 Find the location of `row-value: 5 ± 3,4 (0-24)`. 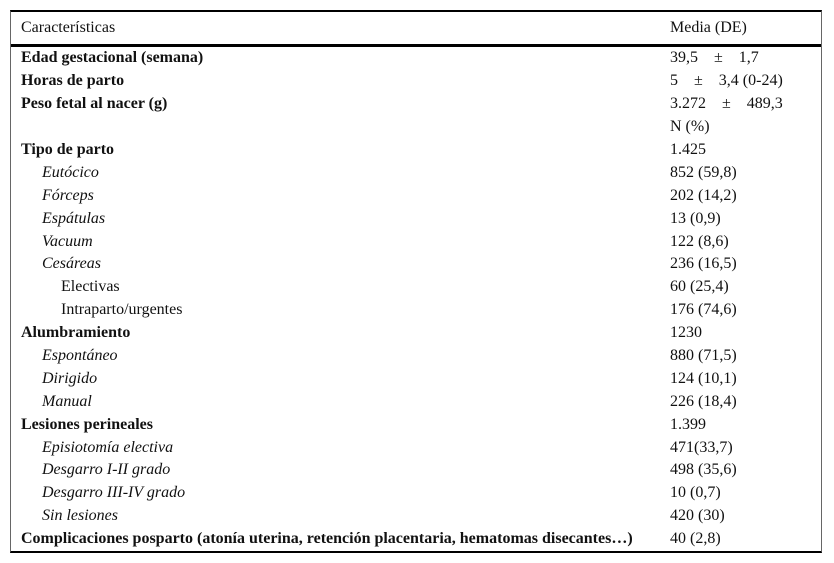

row-value: 5 ± 3,4 (0-24) is located at coordinates (726, 81).